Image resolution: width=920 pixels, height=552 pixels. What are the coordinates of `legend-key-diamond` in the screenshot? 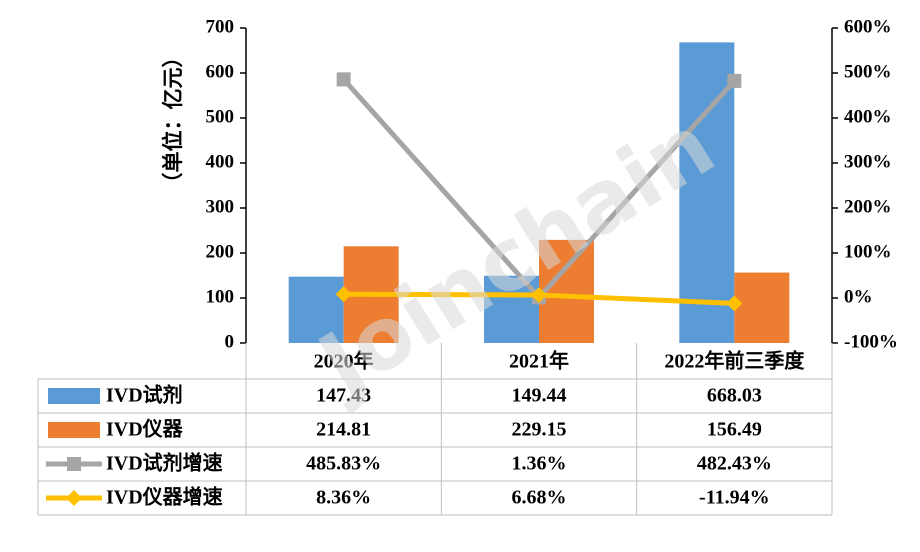 It's located at (74, 498).